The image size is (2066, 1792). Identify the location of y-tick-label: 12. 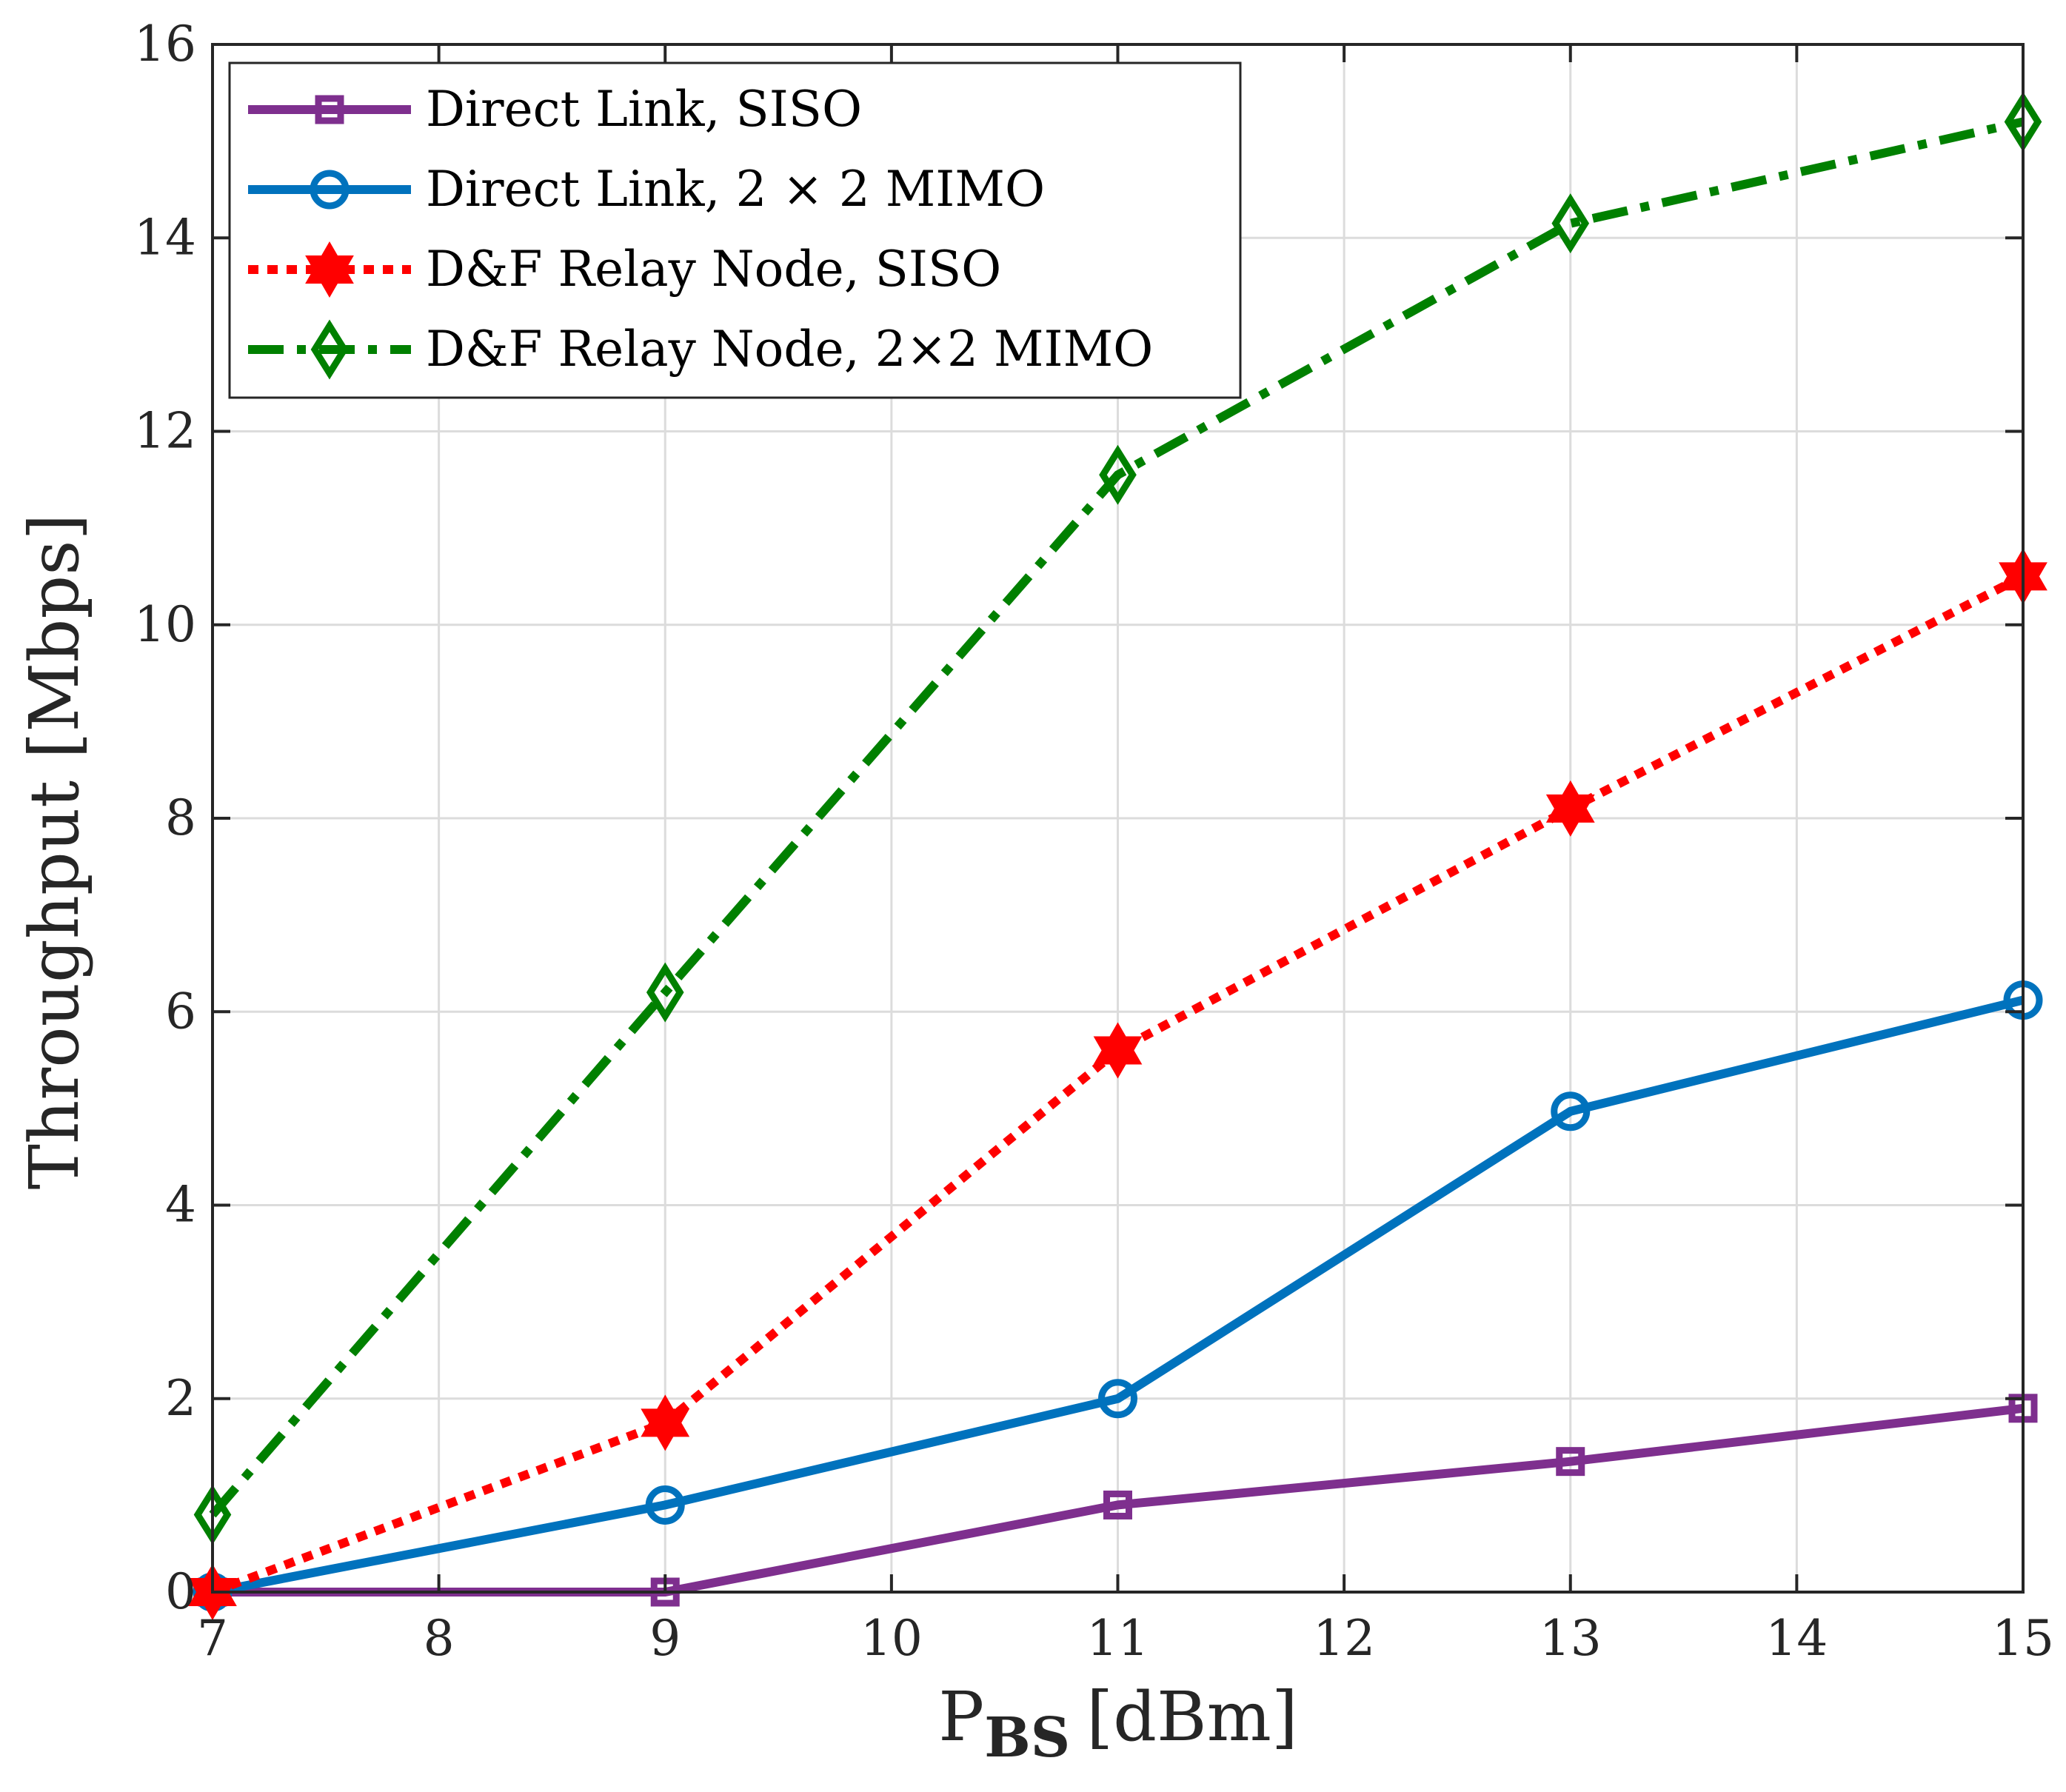
(165, 431).